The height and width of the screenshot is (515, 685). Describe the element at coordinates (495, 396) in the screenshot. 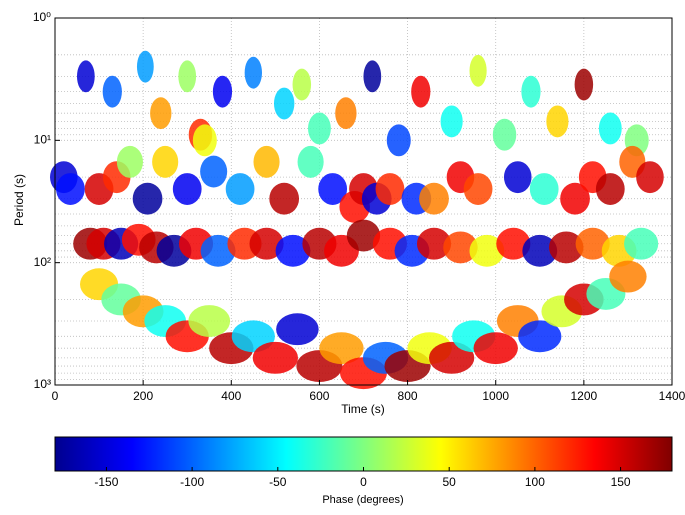

I see `x-tick-label: 1000` at that location.